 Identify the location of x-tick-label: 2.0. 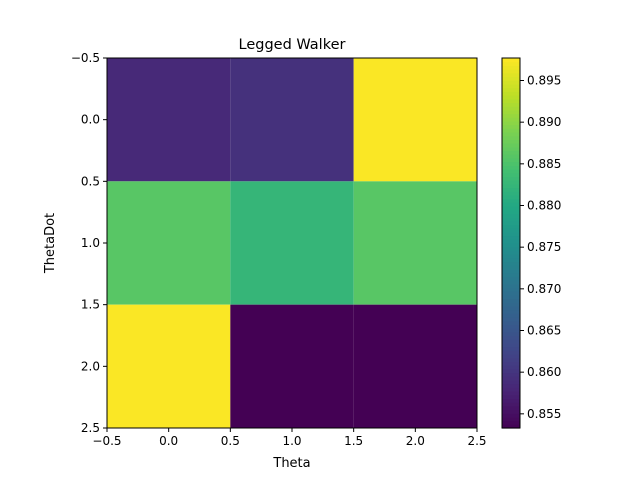
(415, 441).